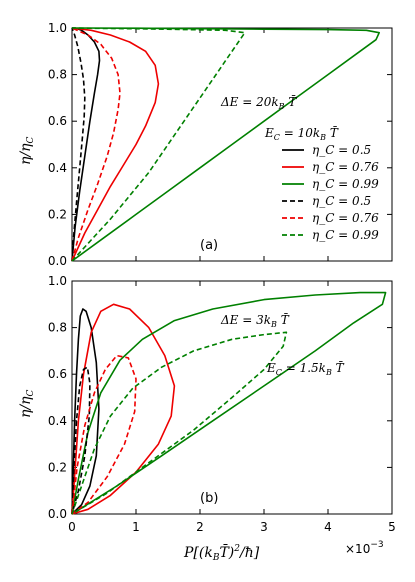 The height and width of the screenshot is (582, 415). What do you see at coordinates (200, 527) in the screenshot?
I see `x-tick-label: 2` at bounding box center [200, 527].